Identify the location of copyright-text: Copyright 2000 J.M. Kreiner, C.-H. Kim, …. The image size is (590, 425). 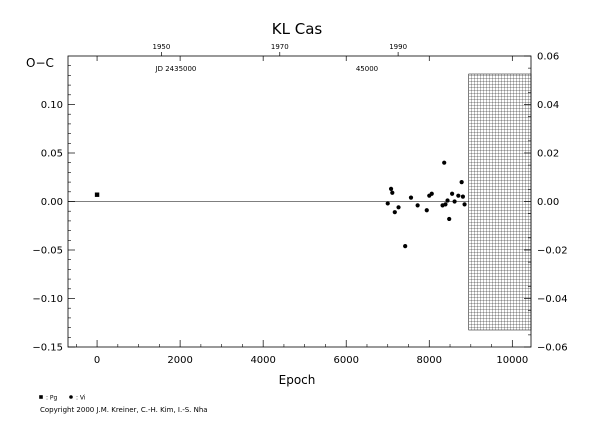
(124, 410).